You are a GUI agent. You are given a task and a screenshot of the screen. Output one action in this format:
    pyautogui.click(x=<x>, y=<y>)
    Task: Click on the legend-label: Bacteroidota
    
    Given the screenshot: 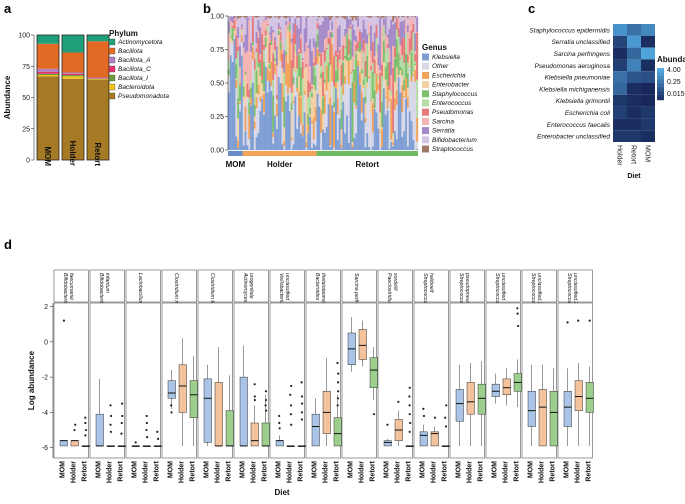 What is the action you would take?
    pyautogui.click(x=136, y=87)
    